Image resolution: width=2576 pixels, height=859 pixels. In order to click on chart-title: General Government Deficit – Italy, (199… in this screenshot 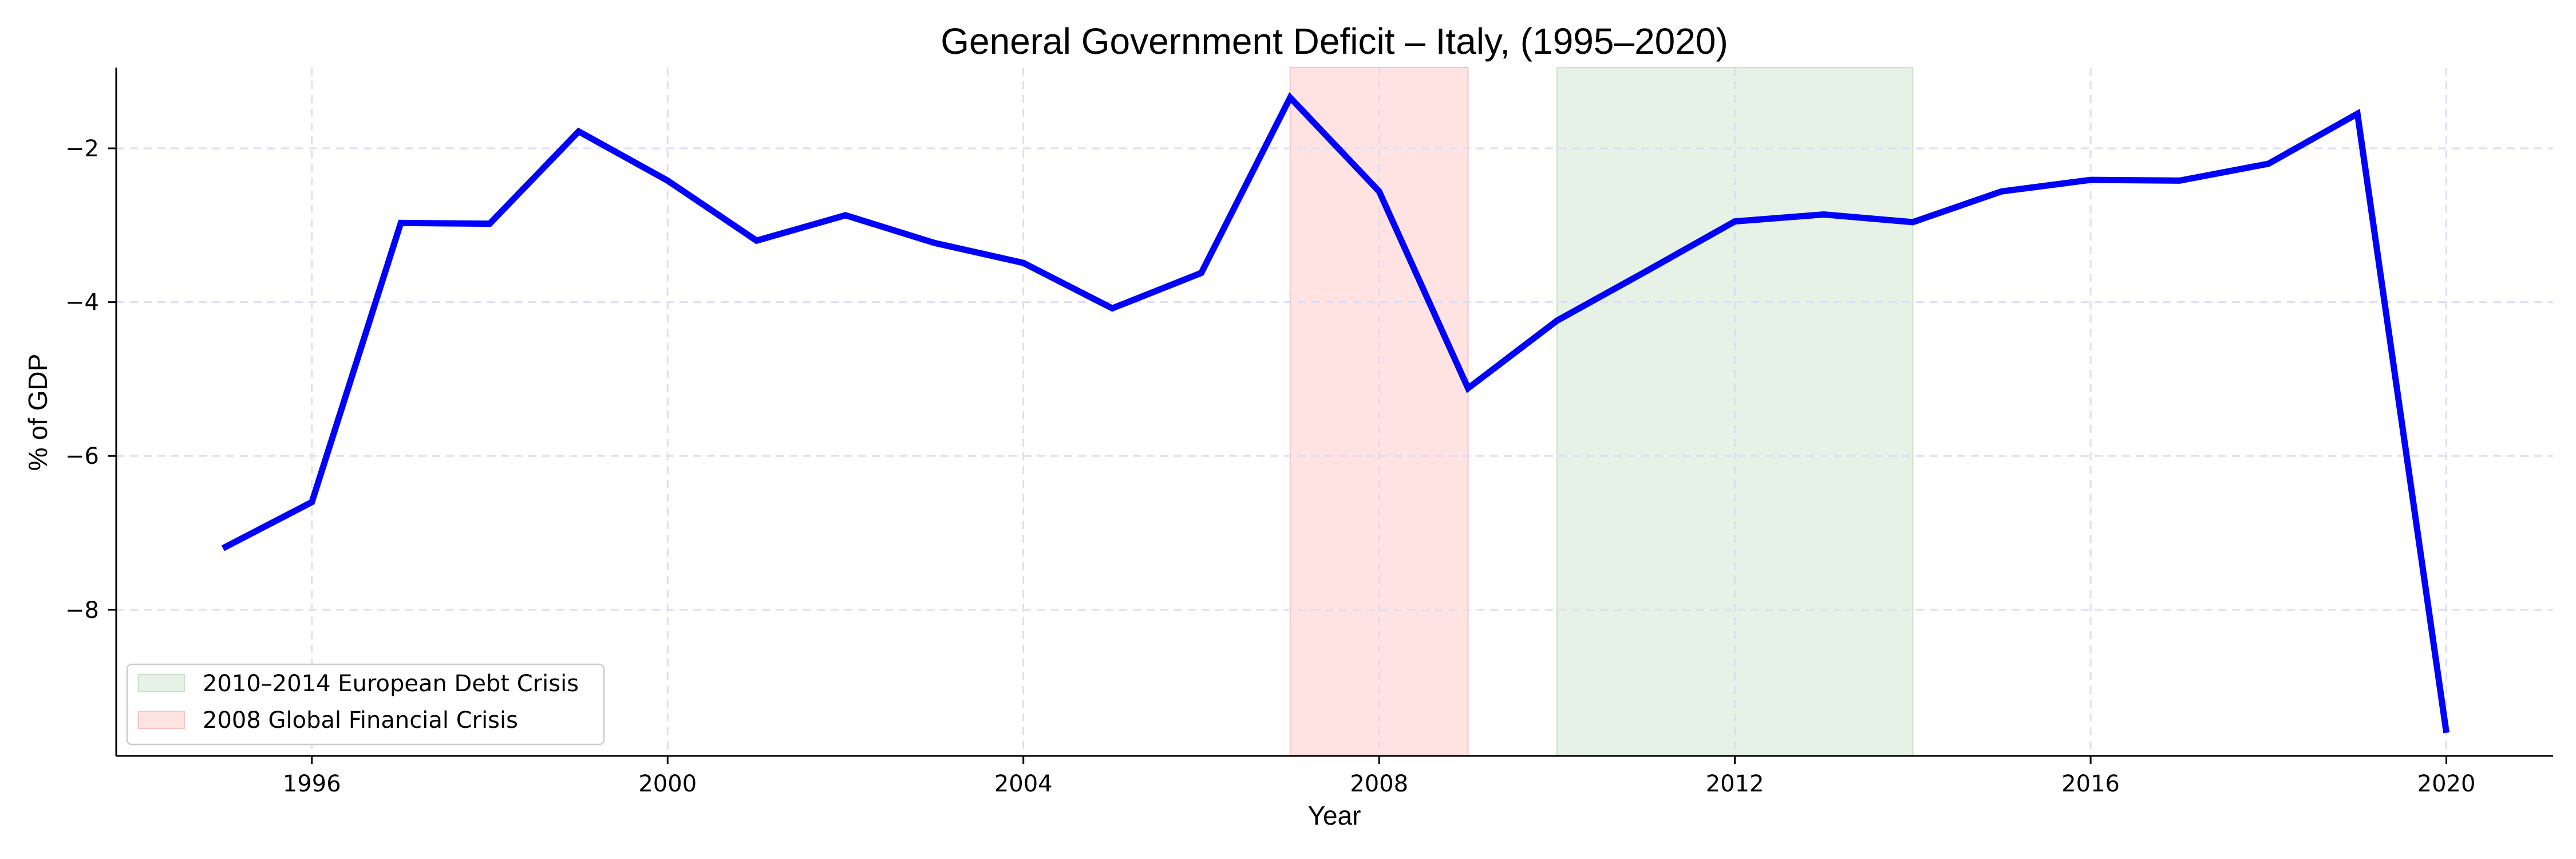, I will do `click(1334, 41)`.